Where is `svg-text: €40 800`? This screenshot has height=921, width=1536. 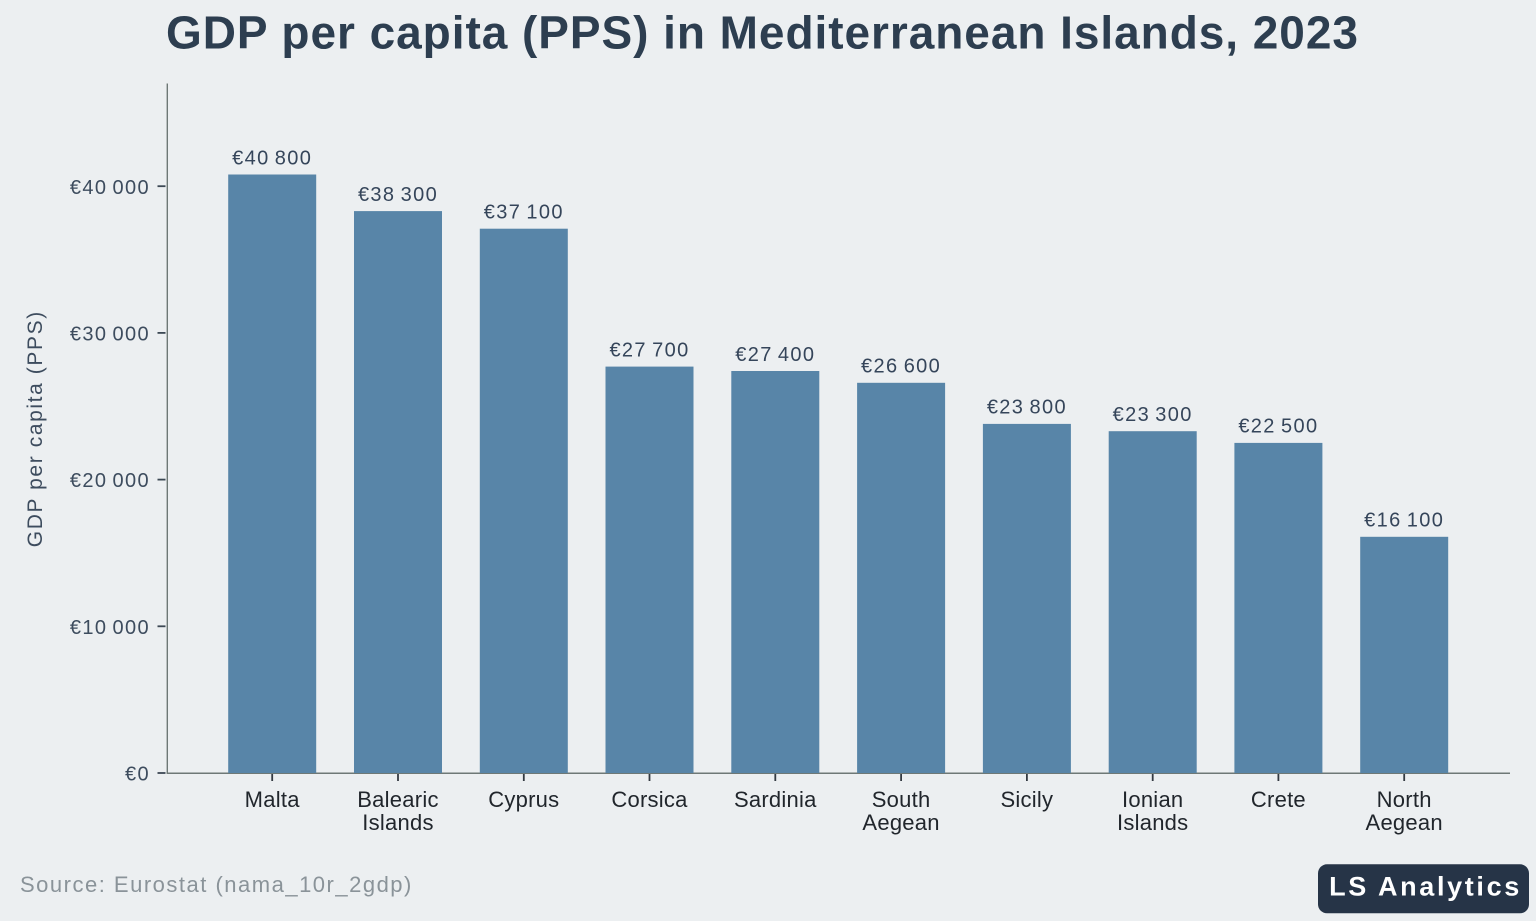
svg-text: €40 800 is located at coordinates (272, 158).